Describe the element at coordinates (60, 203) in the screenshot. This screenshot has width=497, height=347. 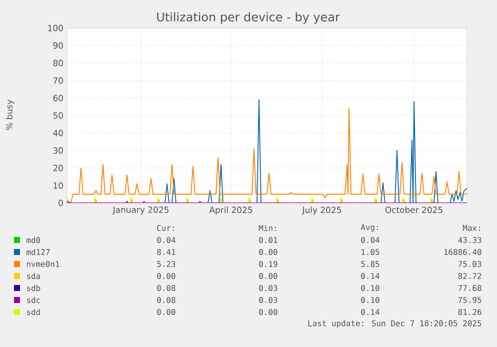
I see `y-tick-label: 0` at that location.